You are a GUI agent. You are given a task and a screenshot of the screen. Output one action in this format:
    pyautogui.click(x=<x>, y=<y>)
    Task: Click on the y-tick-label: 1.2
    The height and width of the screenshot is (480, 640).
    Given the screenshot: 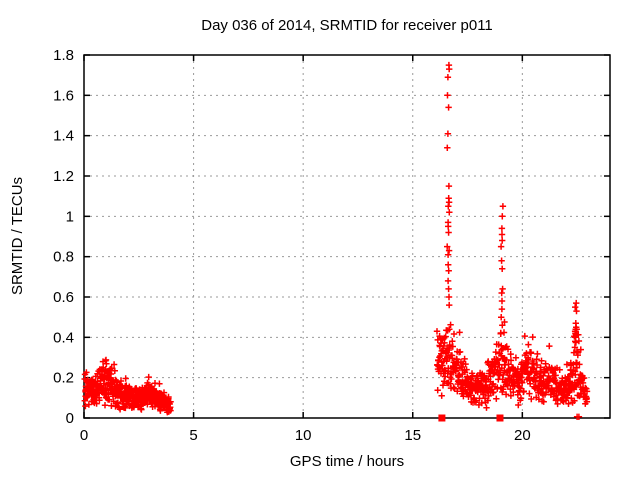 What is the action you would take?
    pyautogui.click(x=63, y=176)
    